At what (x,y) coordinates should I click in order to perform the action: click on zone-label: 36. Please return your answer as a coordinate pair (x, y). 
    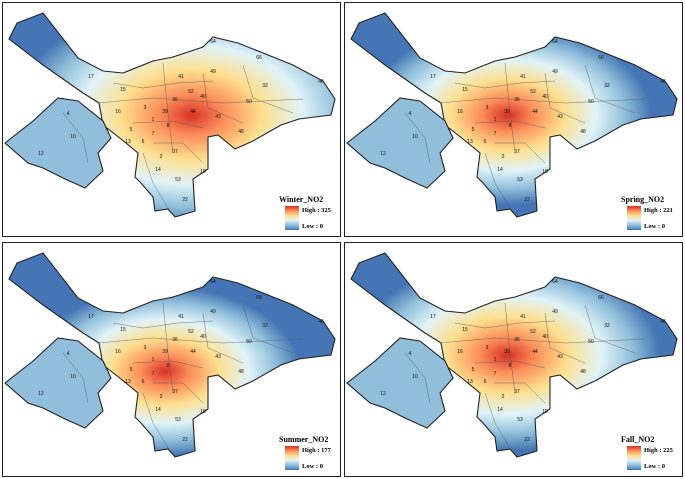
    Looking at the image, I should click on (517, 340).